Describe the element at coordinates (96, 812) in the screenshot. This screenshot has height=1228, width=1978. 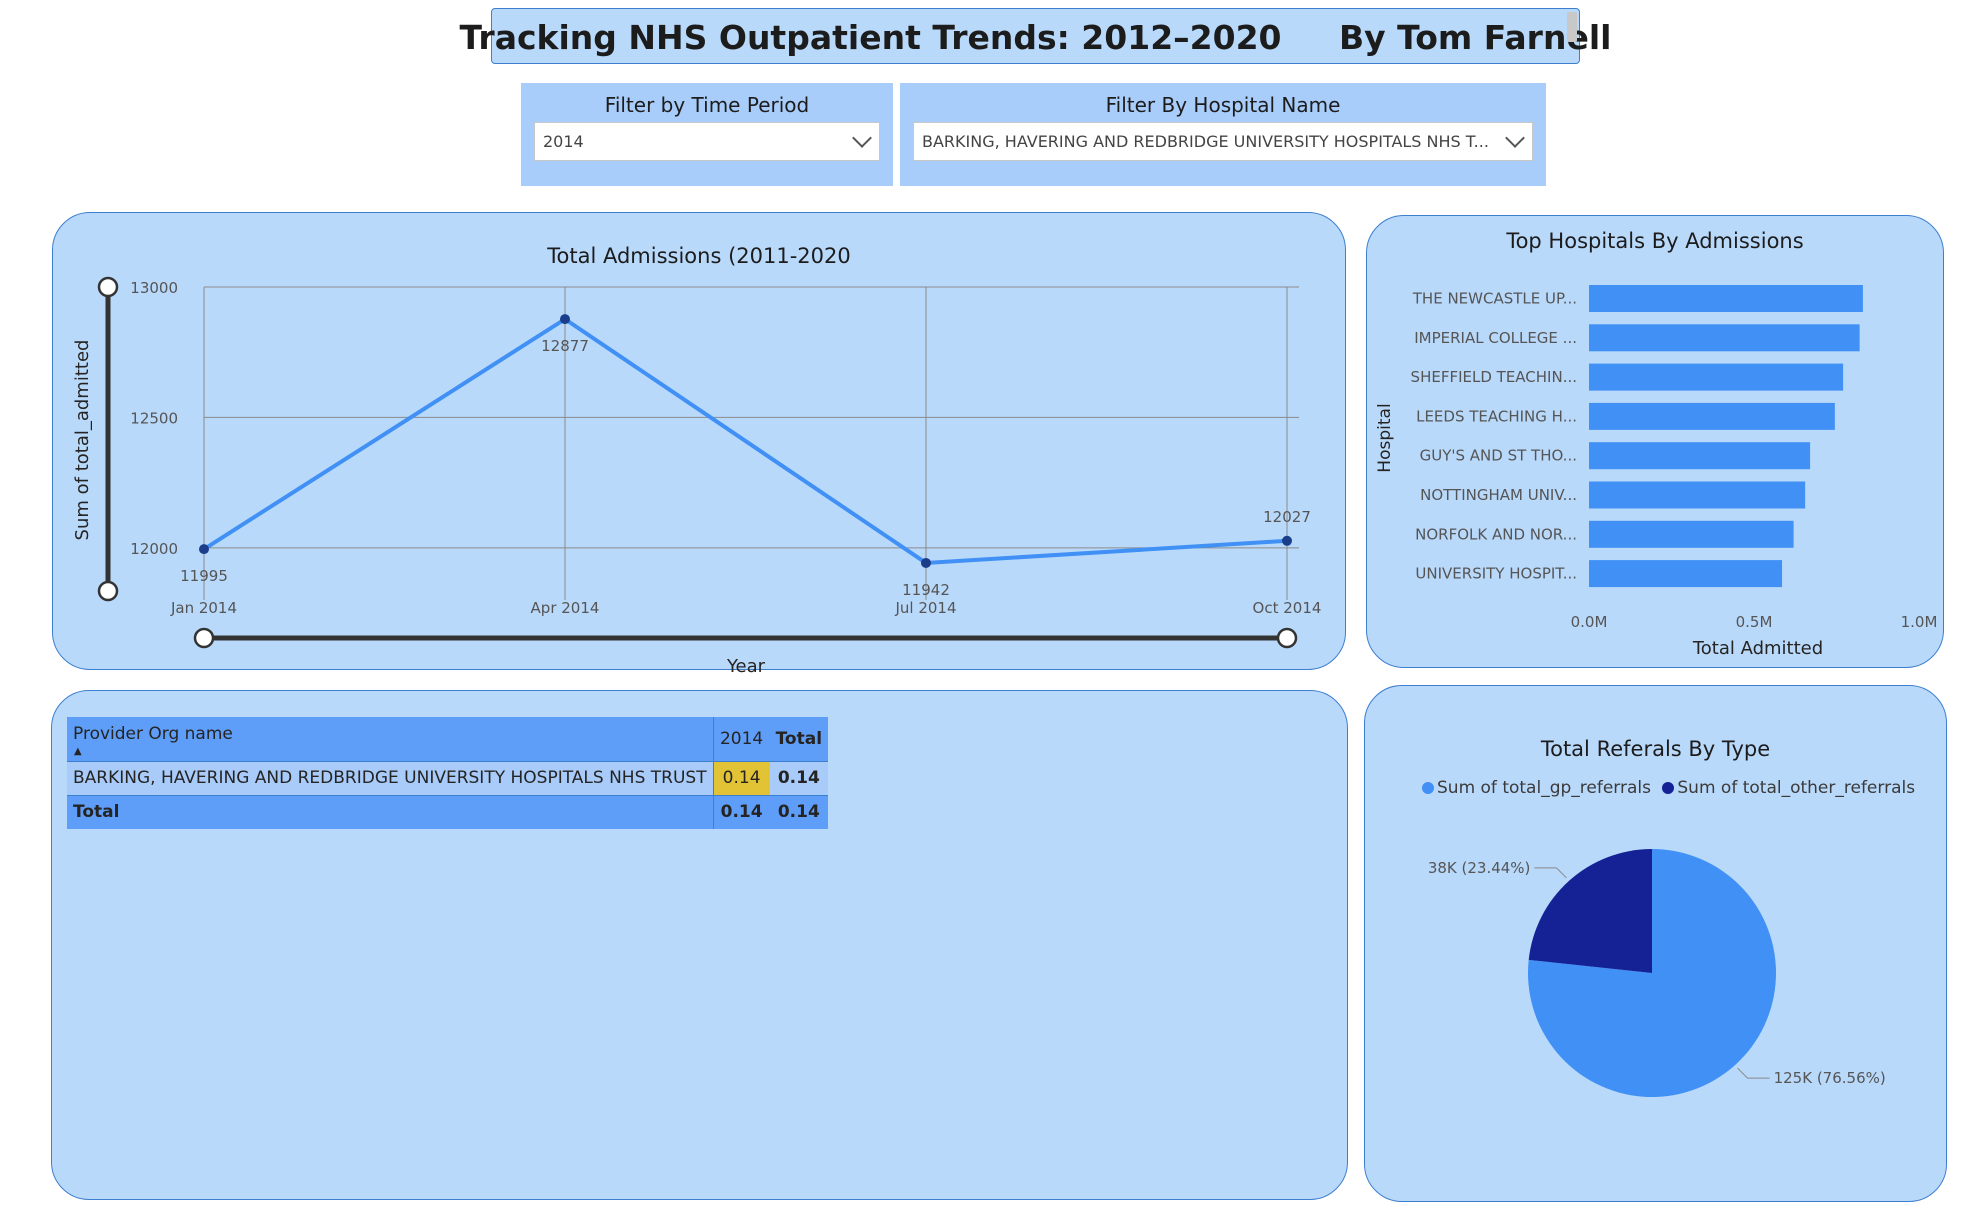
I see `total-label-cell: Total` at that location.